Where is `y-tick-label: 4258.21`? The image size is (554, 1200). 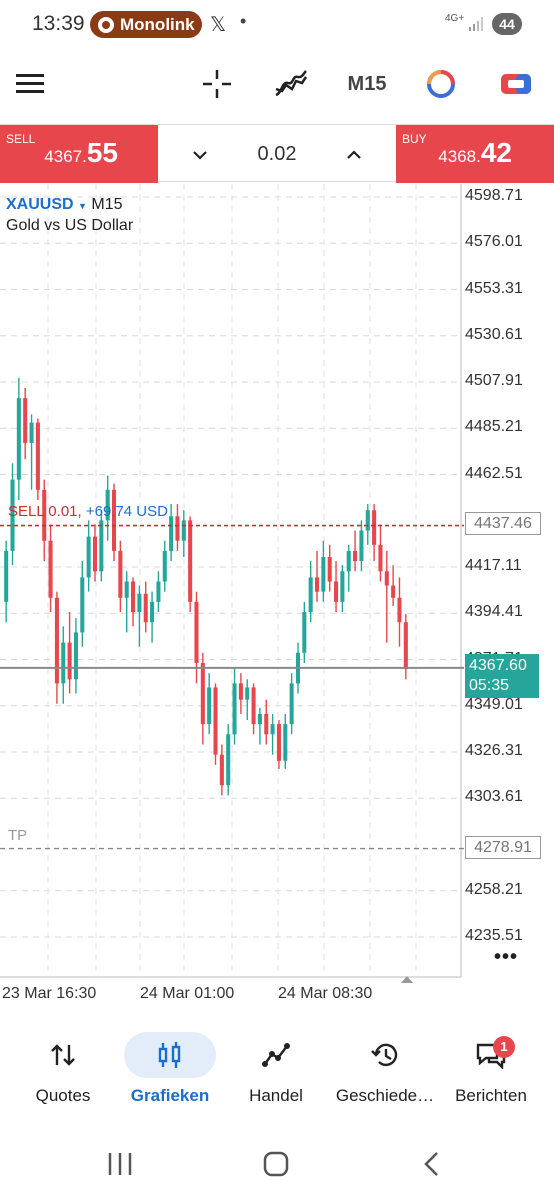 y-tick-label: 4258.21 is located at coordinates (494, 889).